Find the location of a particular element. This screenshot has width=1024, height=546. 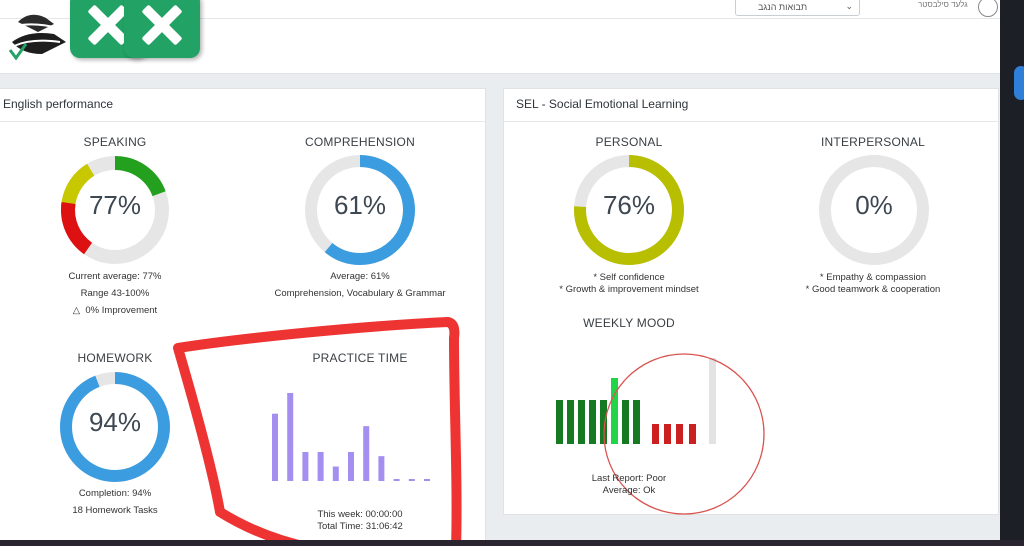

speaking-improvement: △ 0% Improvement is located at coordinates (115, 310).